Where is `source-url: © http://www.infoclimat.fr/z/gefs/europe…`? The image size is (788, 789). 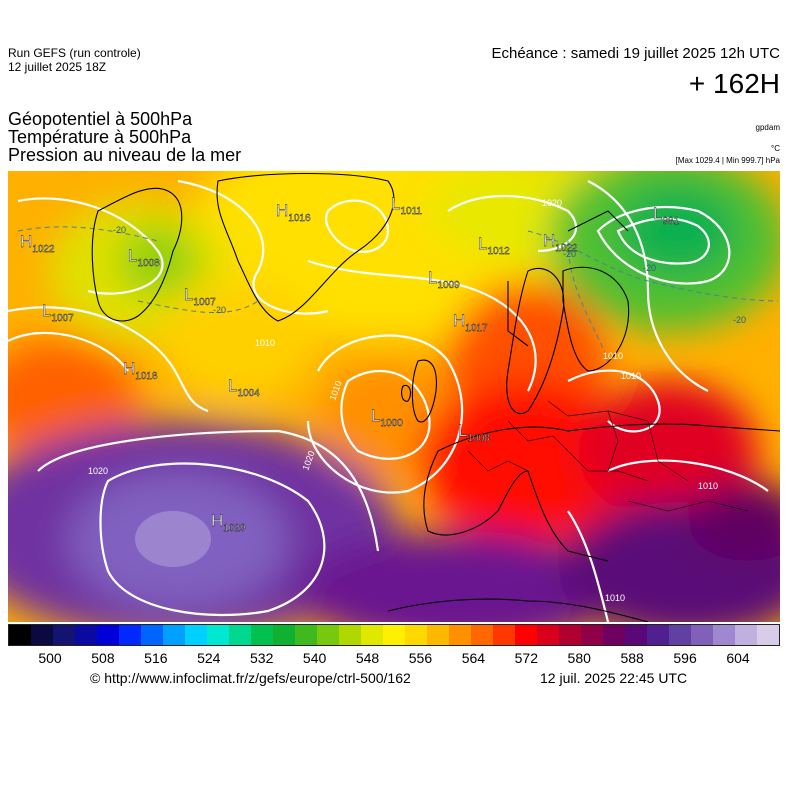 source-url: © http://www.infoclimat.fr/z/gefs/europe… is located at coordinates (250, 678).